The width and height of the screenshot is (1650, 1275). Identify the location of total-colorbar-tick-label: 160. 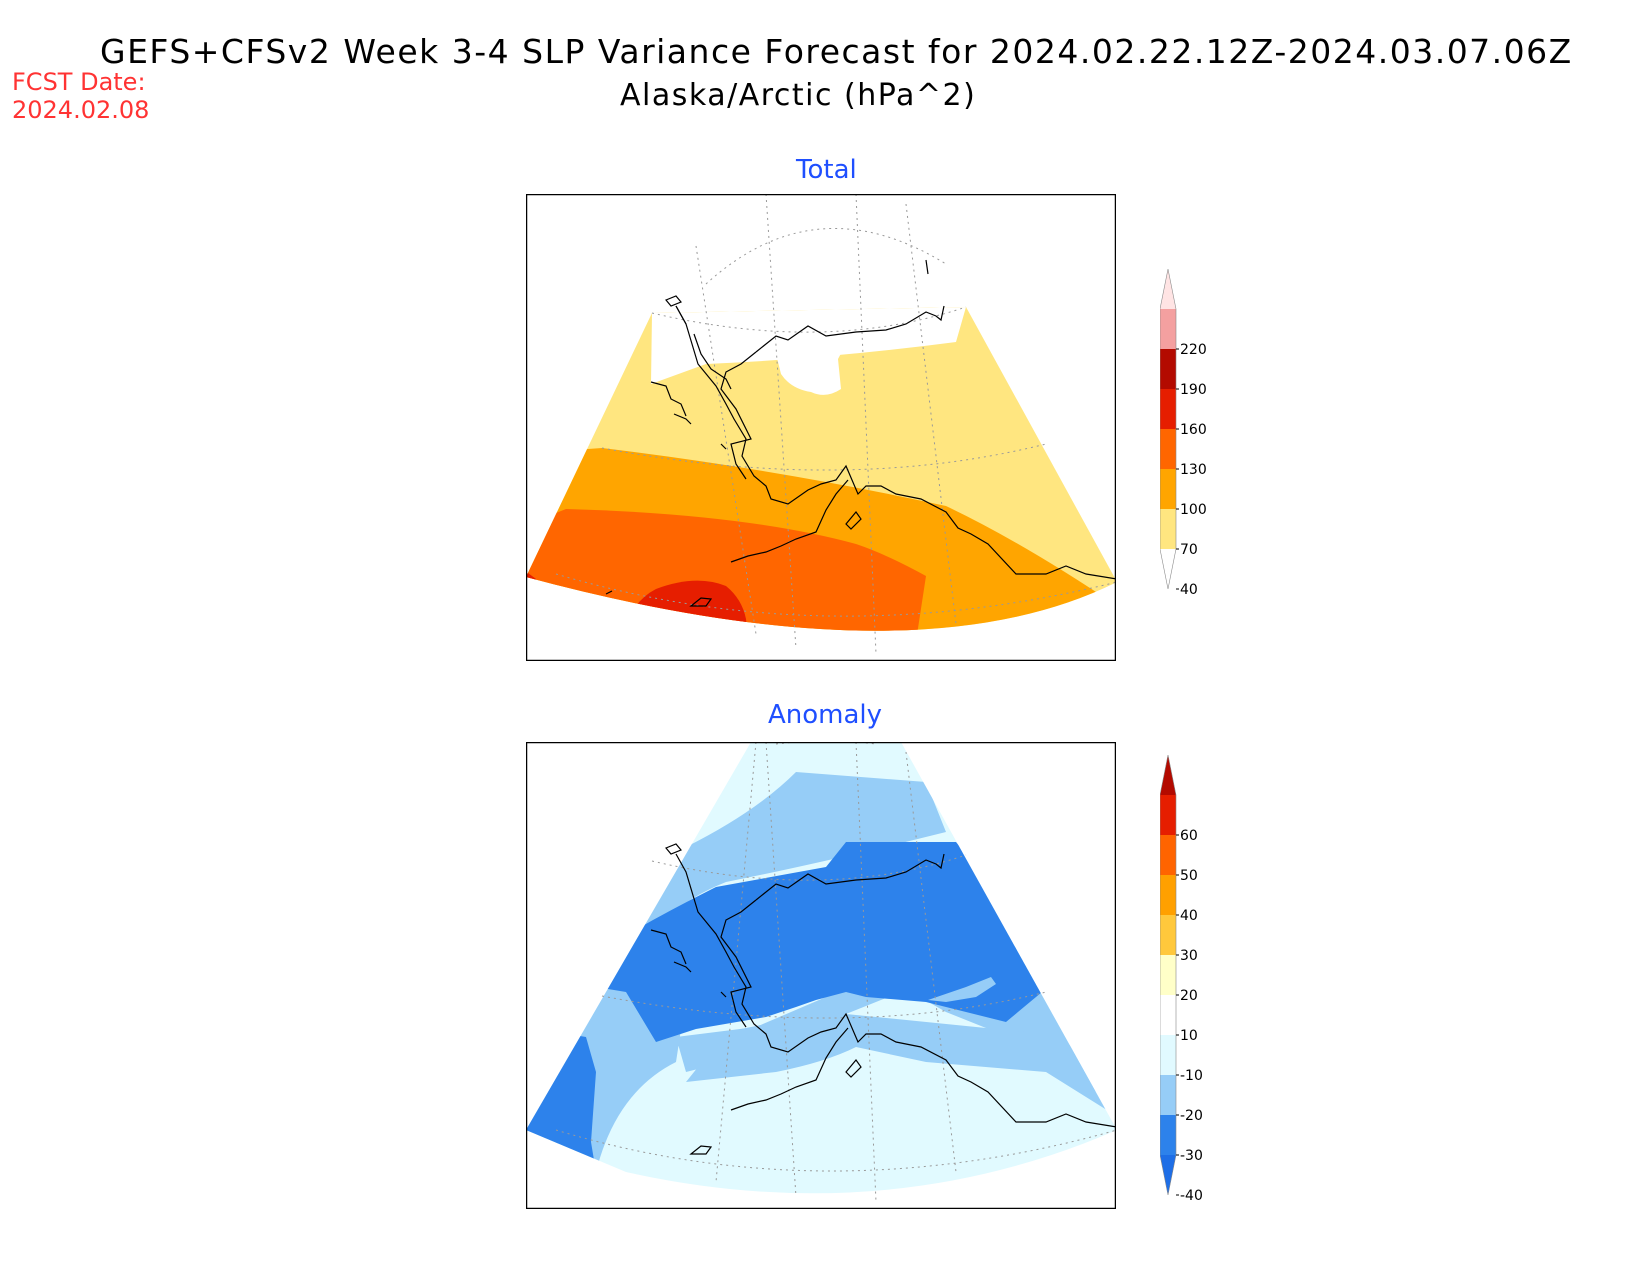
(1193, 430).